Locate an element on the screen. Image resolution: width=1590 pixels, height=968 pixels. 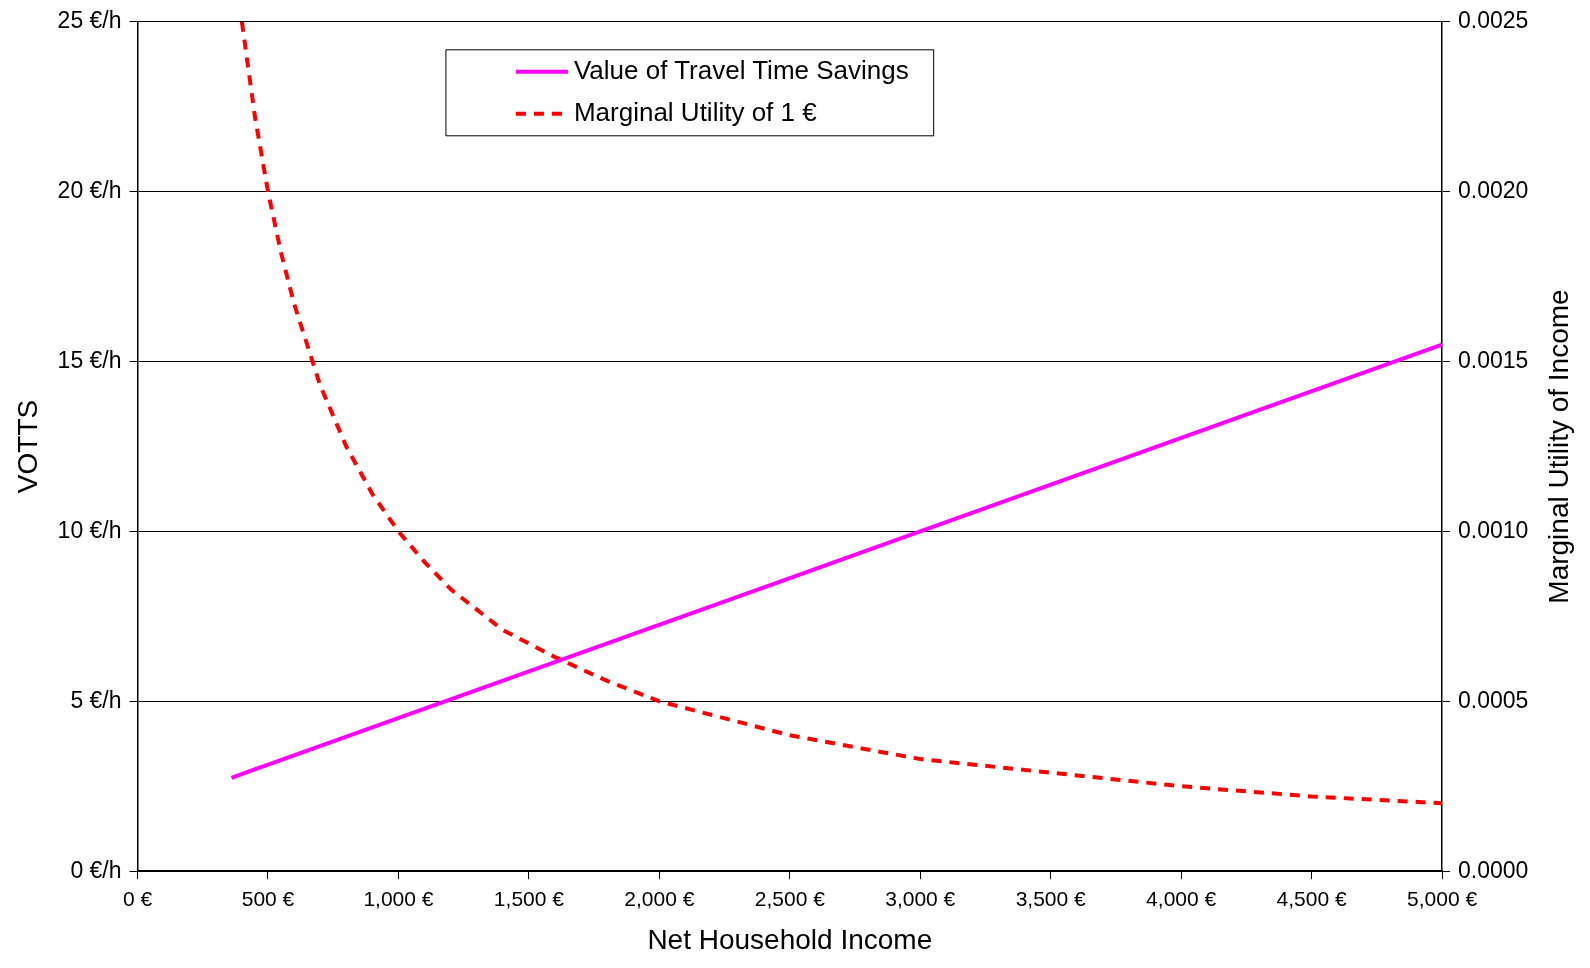
y2-tick-label: 0.0010 is located at coordinates (1493, 529).